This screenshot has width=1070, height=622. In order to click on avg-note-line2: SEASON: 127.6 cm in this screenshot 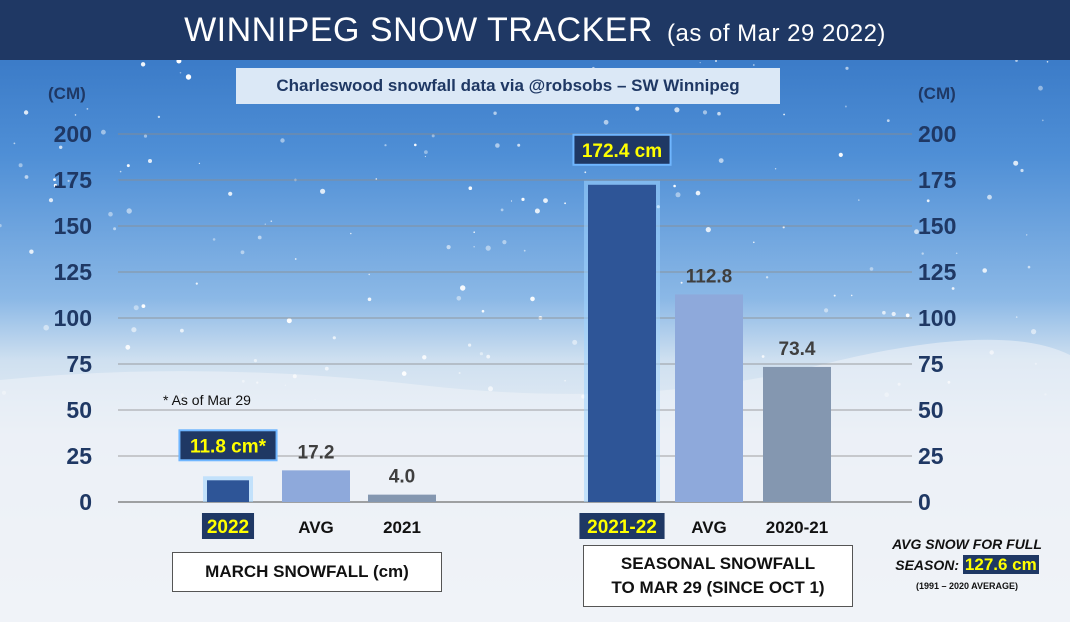, I will do `click(967, 565)`.